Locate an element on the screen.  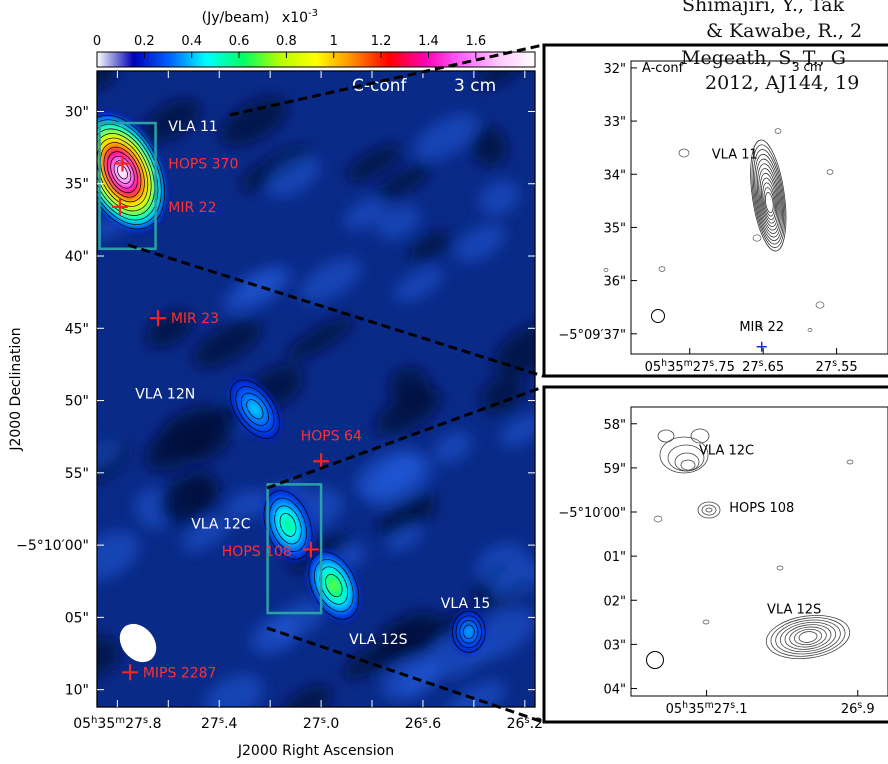
y-tick-label: 32" is located at coordinates (614, 69).